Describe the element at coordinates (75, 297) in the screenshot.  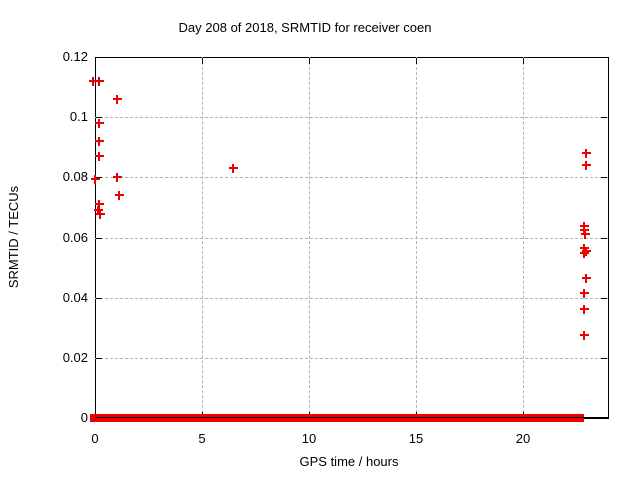
I see `y-tick-label: 0.04` at that location.